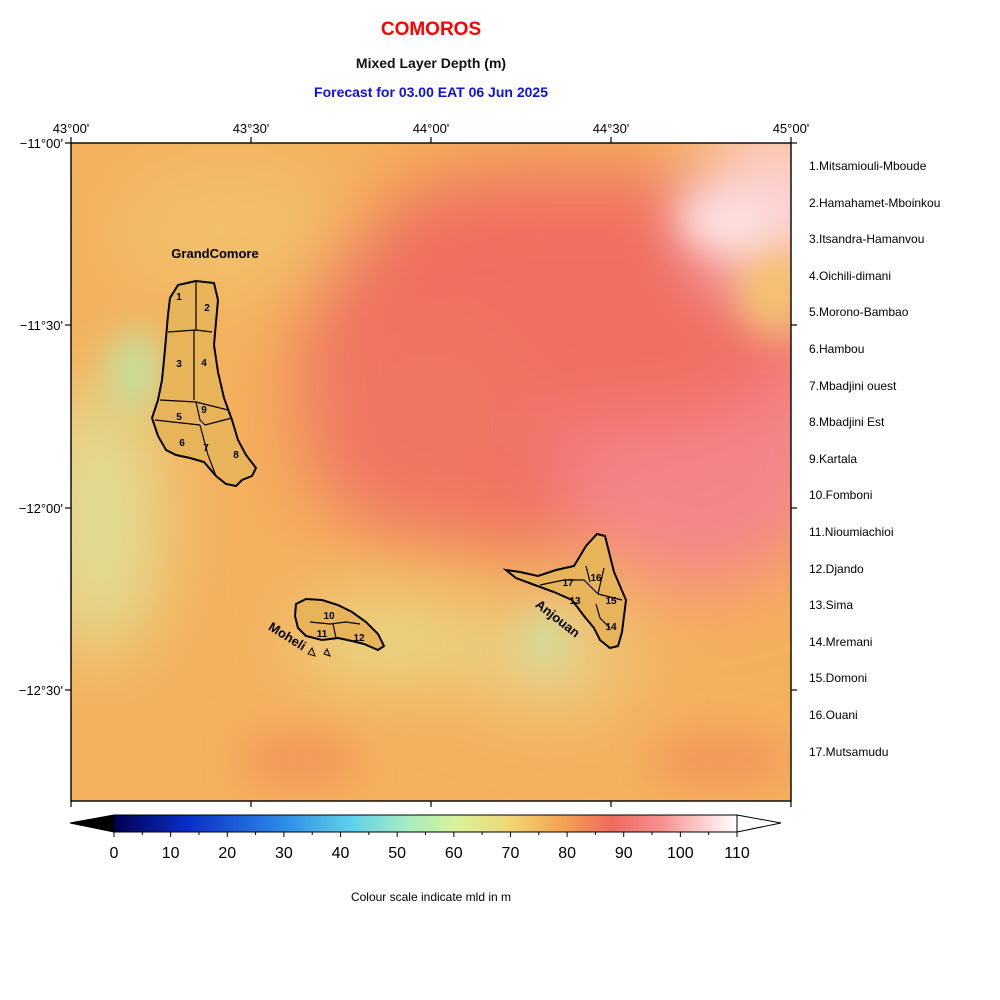 The height and width of the screenshot is (1000, 1000). I want to click on legend-item: 10.Fomboni, so click(841, 495).